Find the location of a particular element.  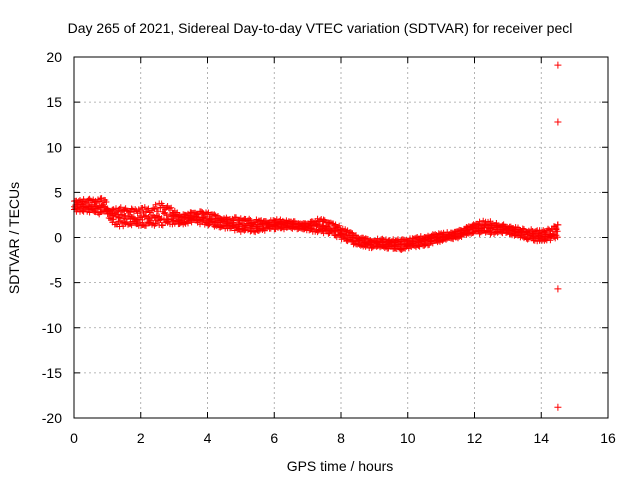

x-tick-label: 16 is located at coordinates (608, 438).